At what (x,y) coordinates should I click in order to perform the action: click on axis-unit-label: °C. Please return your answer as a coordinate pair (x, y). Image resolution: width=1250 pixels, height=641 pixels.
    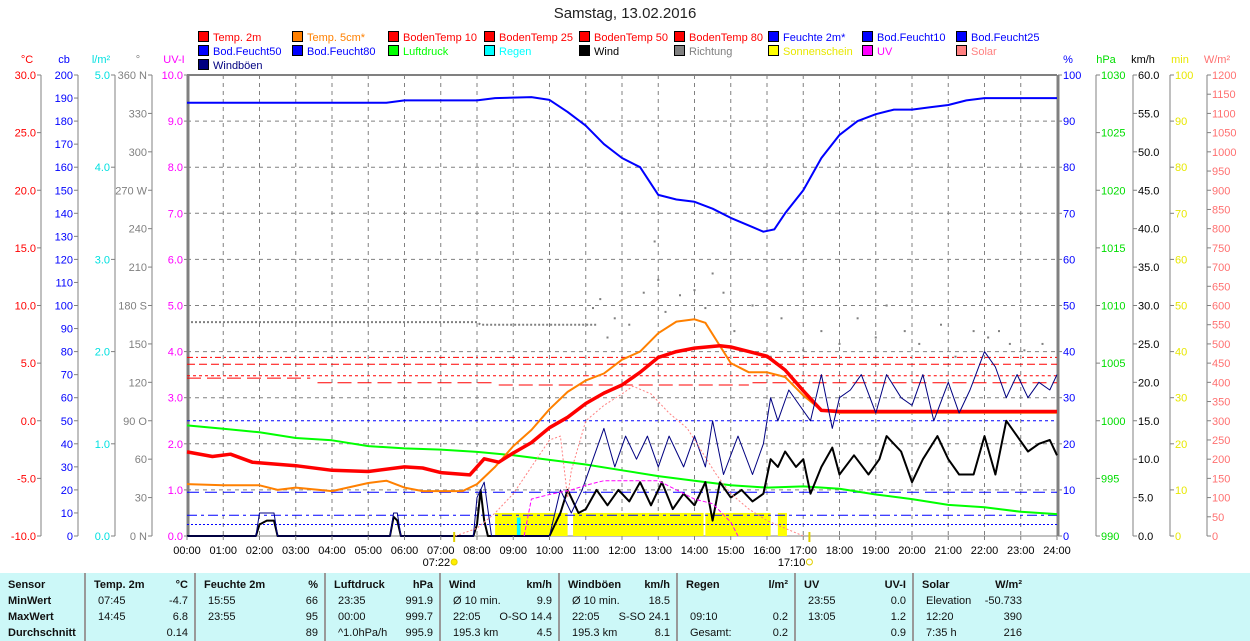
    Looking at the image, I should click on (27, 60).